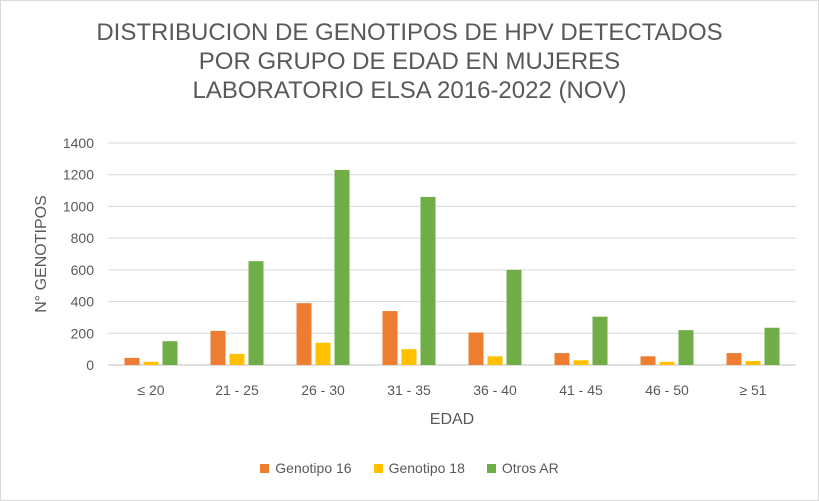 This screenshot has width=819, height=501. I want to click on legend-item-genotipo-18: Genotipo 18, so click(419, 468).